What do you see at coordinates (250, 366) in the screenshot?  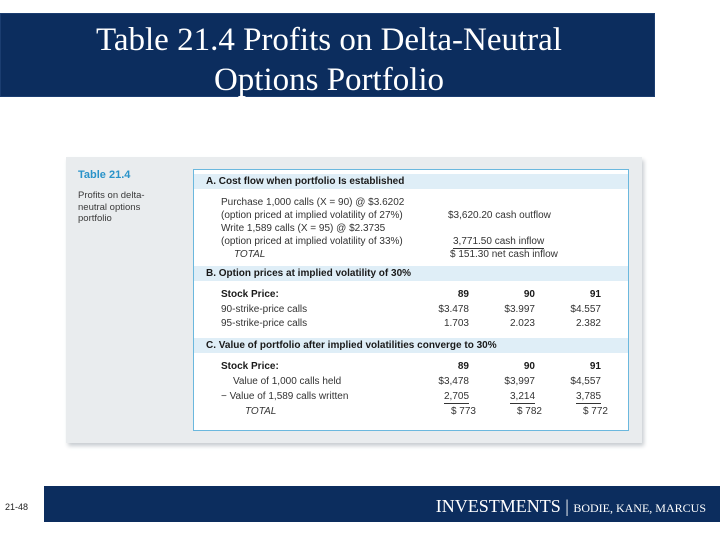 I see `section-c-stock-price-label: Stock Price:` at bounding box center [250, 366].